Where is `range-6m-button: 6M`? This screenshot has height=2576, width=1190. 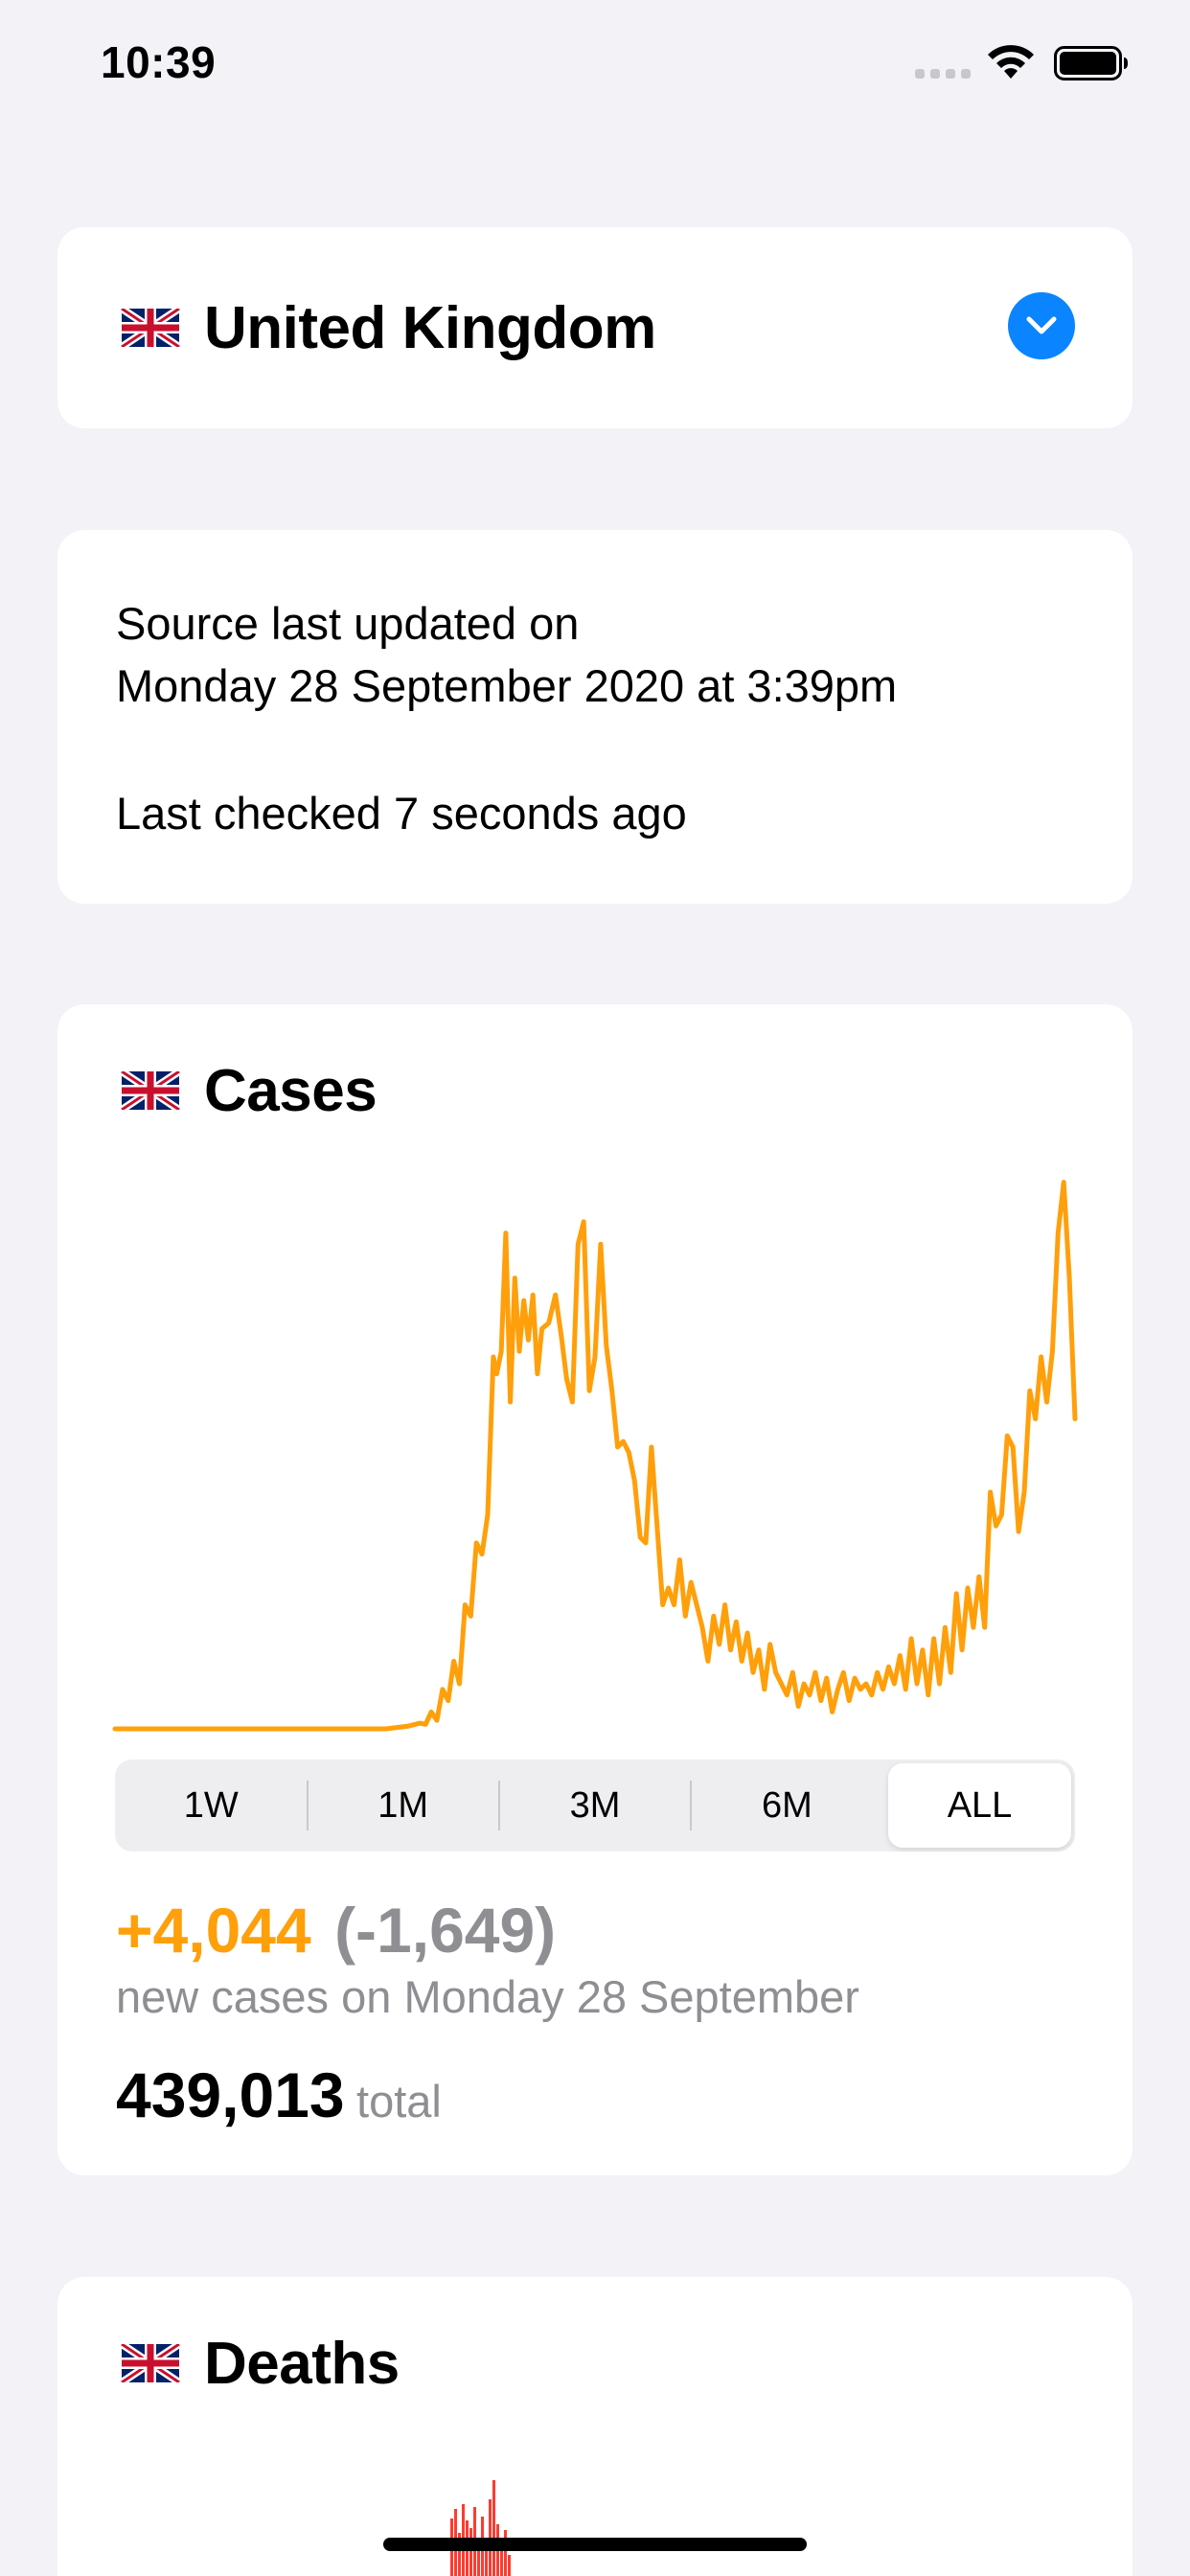
range-6m-button: 6M is located at coordinates (787, 1805).